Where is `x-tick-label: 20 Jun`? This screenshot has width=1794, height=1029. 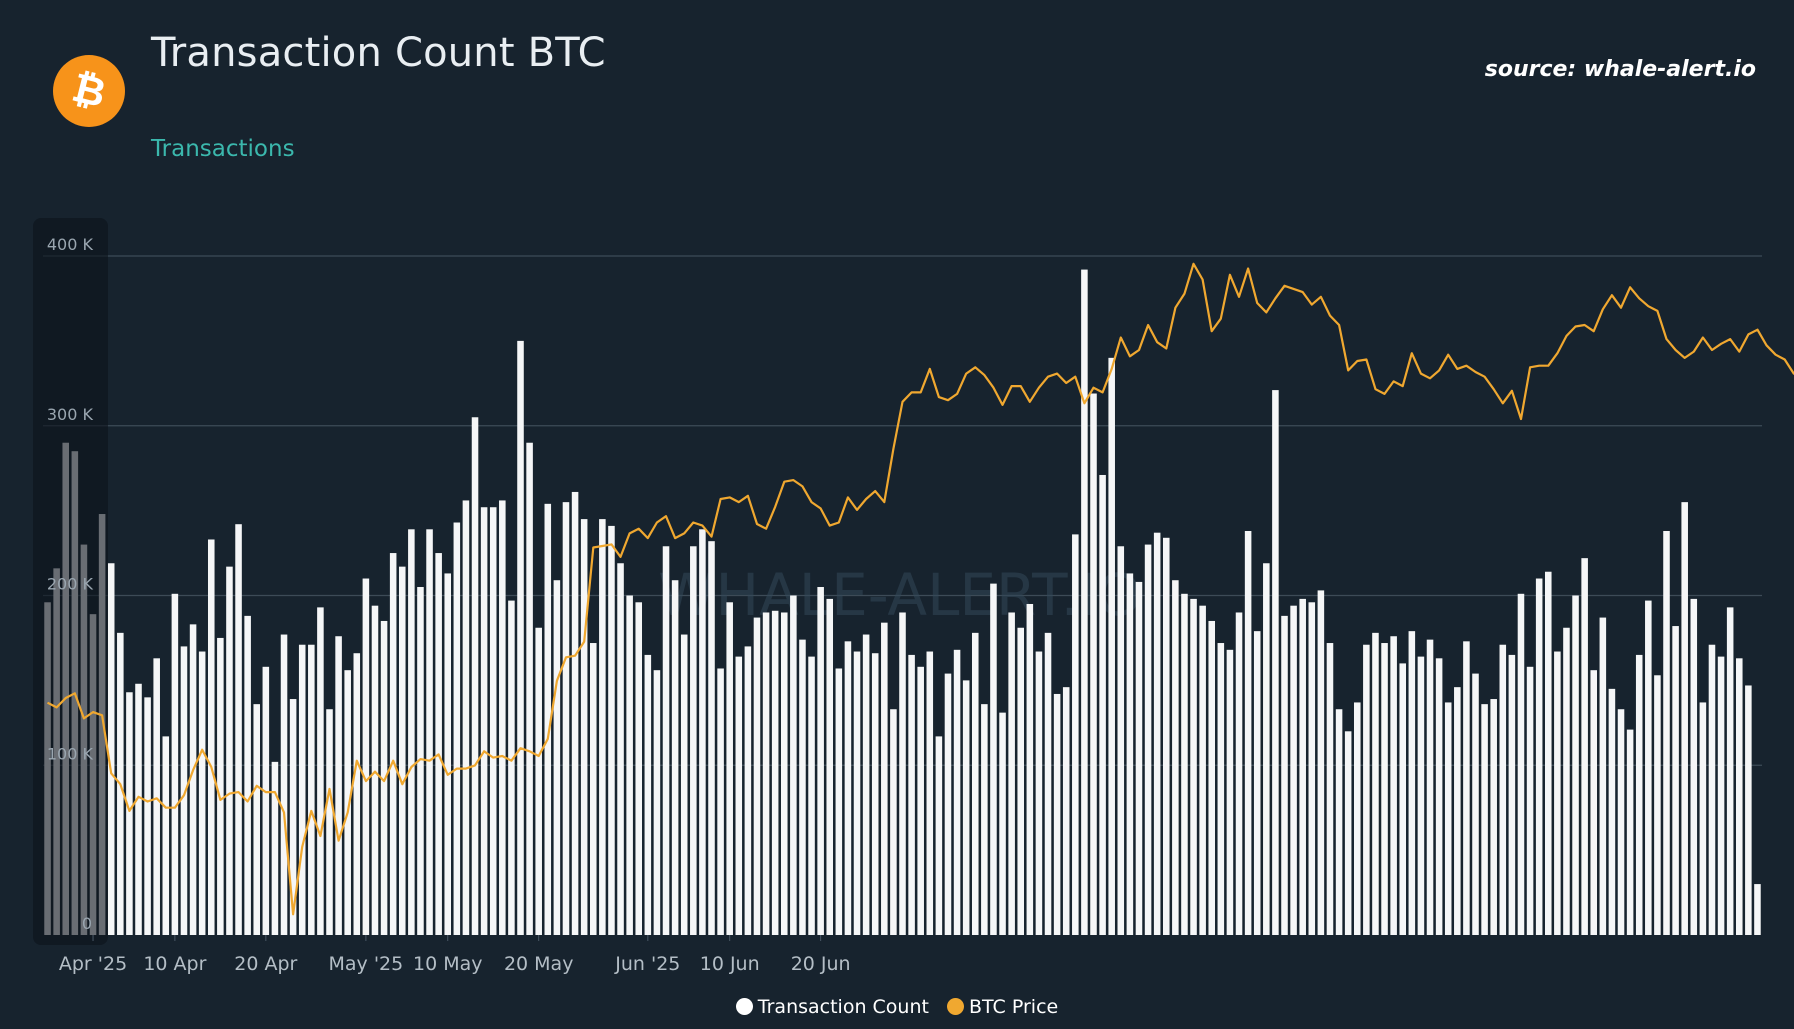
x-tick-label: 20 Jun is located at coordinates (821, 964).